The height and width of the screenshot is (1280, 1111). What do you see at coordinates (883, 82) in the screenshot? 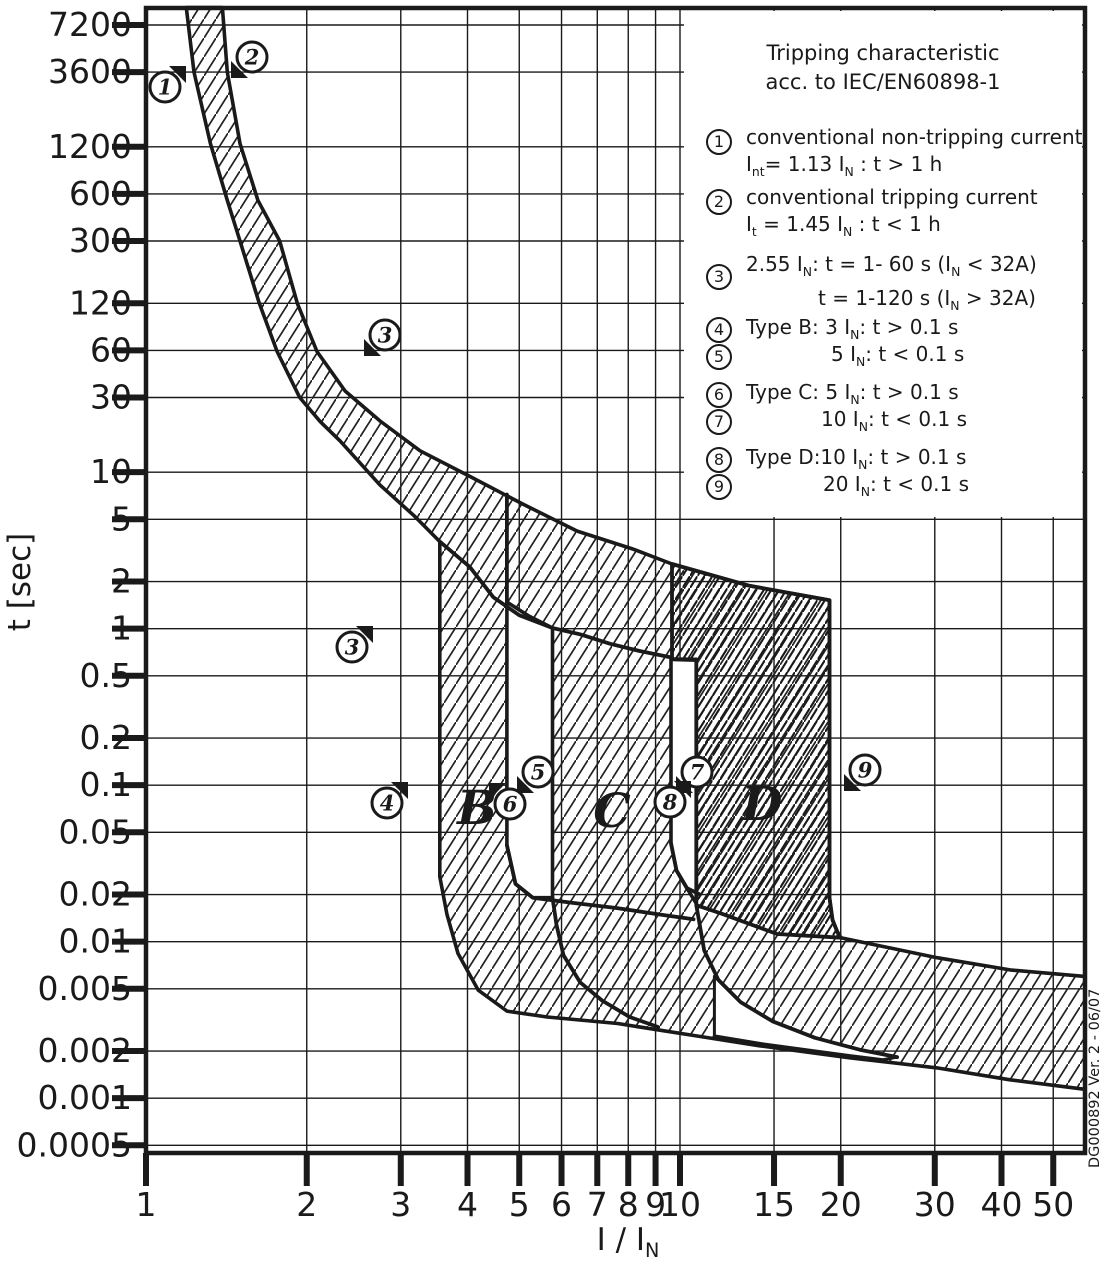
I see `legend-title-line2: acc. to IEC/EN60898-1` at bounding box center [883, 82].